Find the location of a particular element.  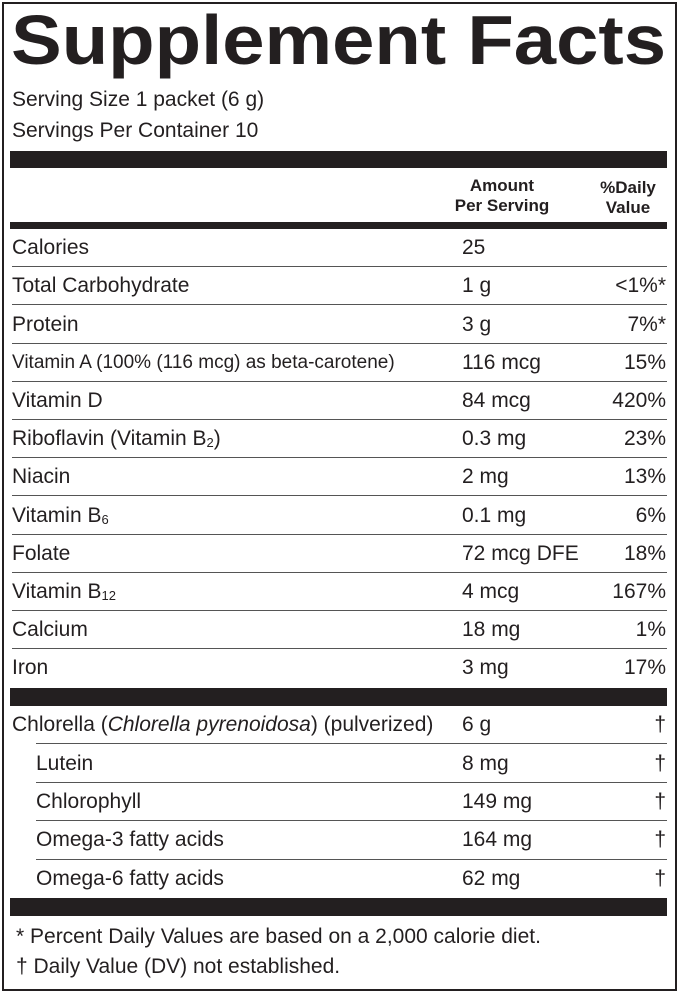

amount: 2 mg is located at coordinates (485, 477).